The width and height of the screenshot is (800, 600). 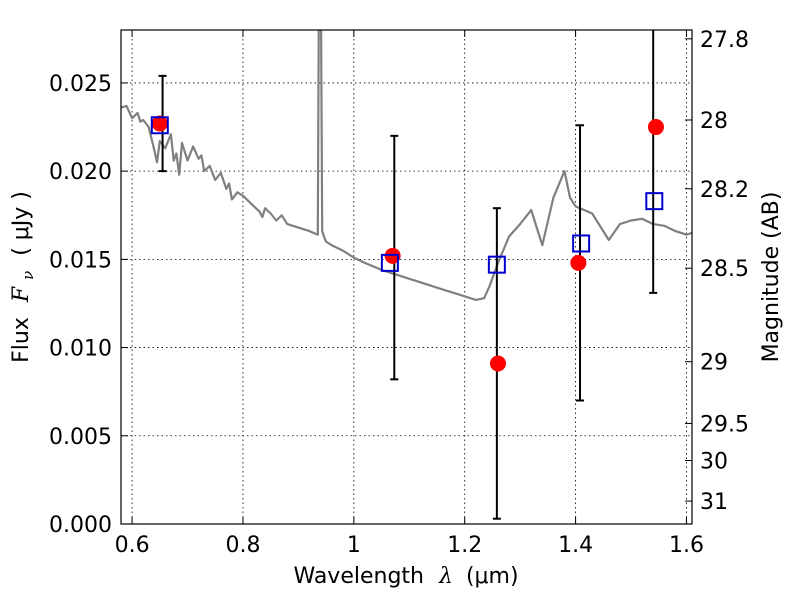 I want to click on y2-axis-ticks: 27.8 28 28.2 28.5 29 29.5 30 31, so click(x=717, y=271).